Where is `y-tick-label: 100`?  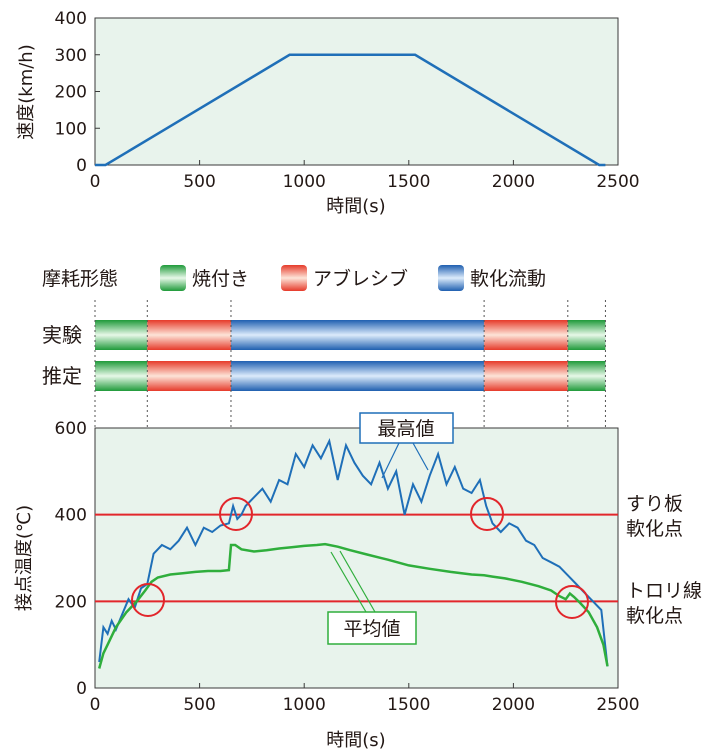
y-tick-label: 100 is located at coordinates (71, 129).